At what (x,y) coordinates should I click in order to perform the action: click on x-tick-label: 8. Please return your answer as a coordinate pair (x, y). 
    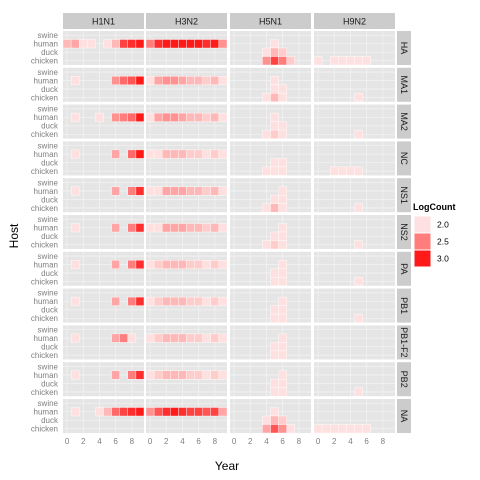
    Looking at the image, I should click on (132, 441).